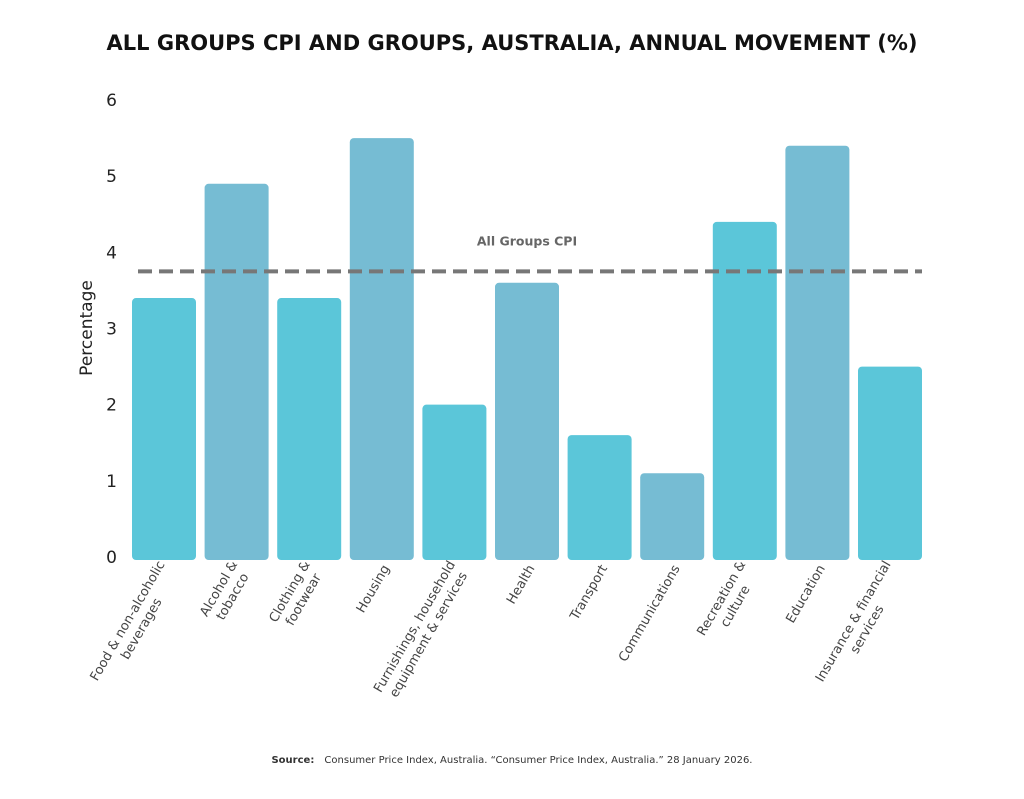 The image size is (1024, 799). What do you see at coordinates (297, 596) in the screenshot?
I see `x-tick-label: Clothing &footwear` at bounding box center [297, 596].